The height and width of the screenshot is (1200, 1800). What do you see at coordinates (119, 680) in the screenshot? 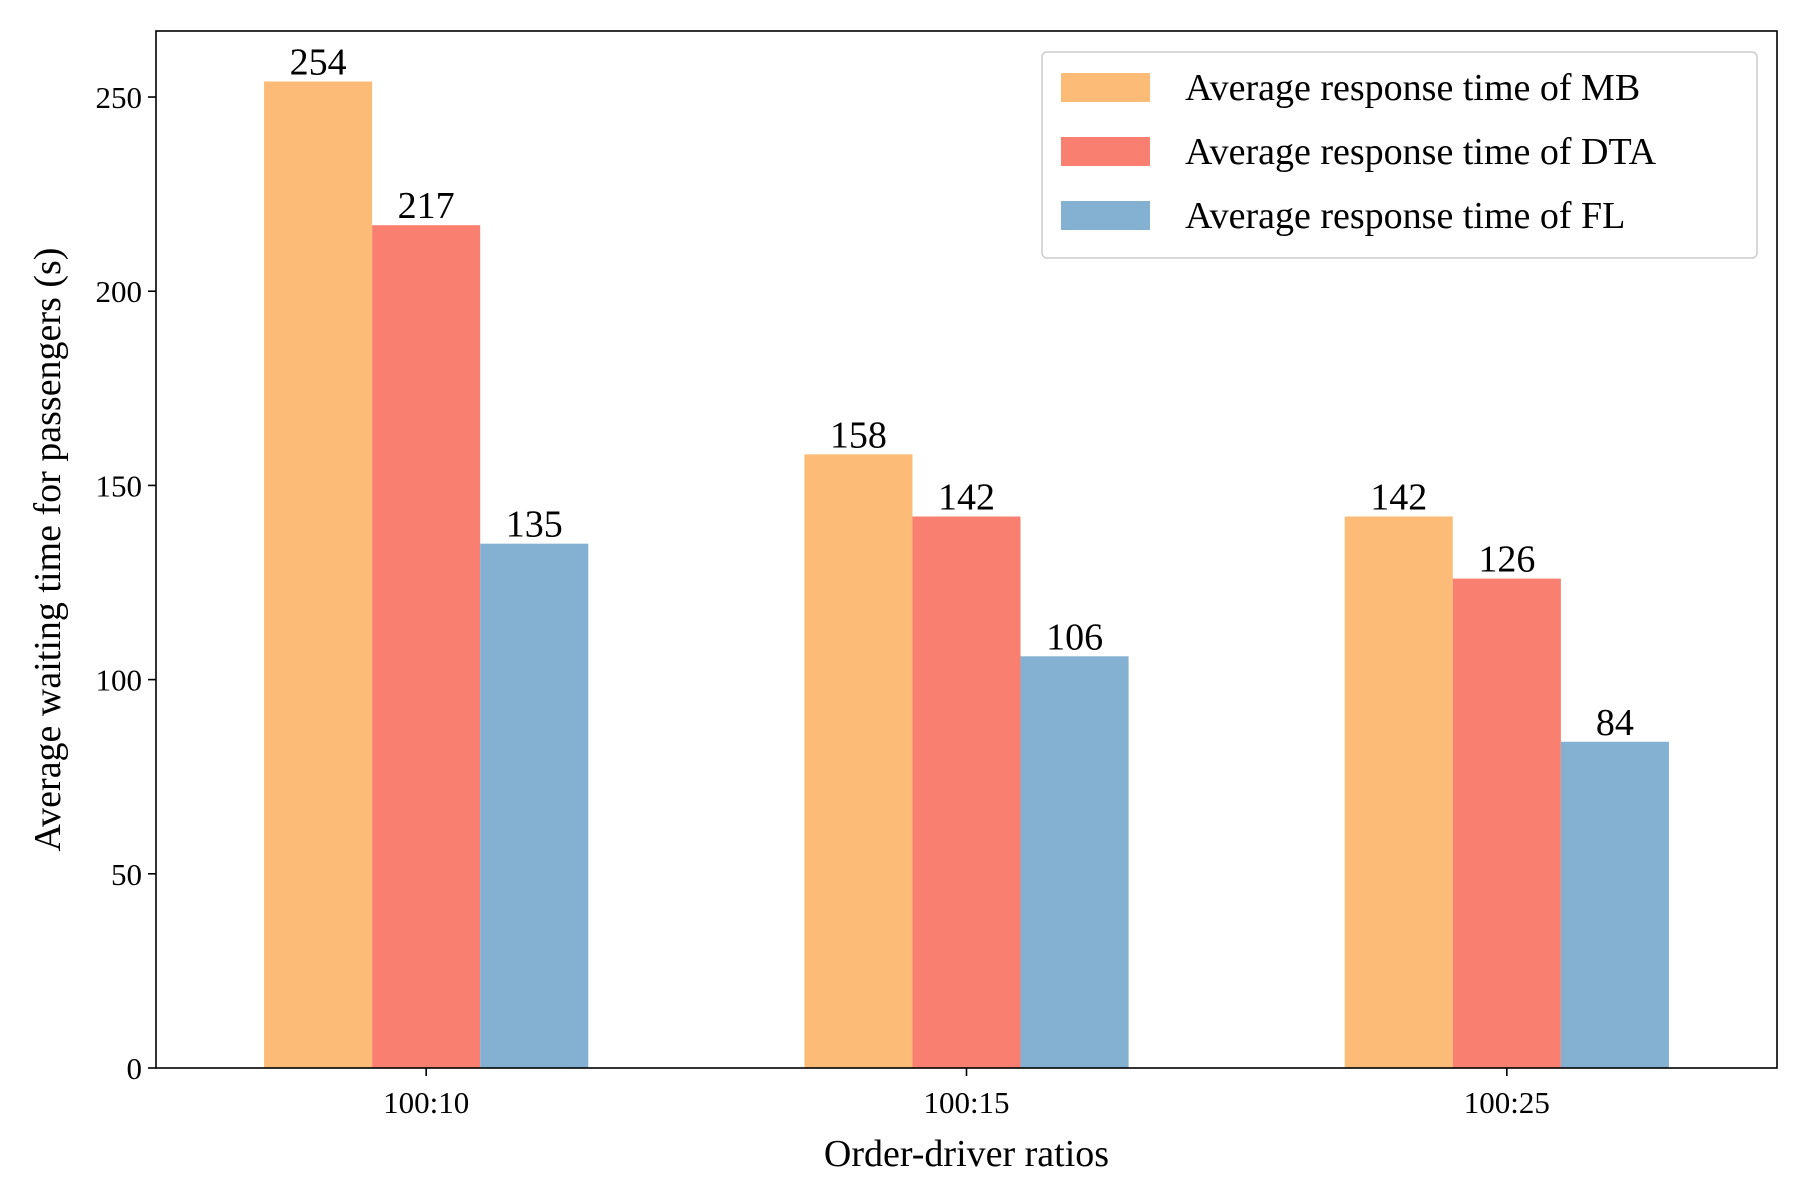
I see `y-tick-label-100: 100` at bounding box center [119, 680].